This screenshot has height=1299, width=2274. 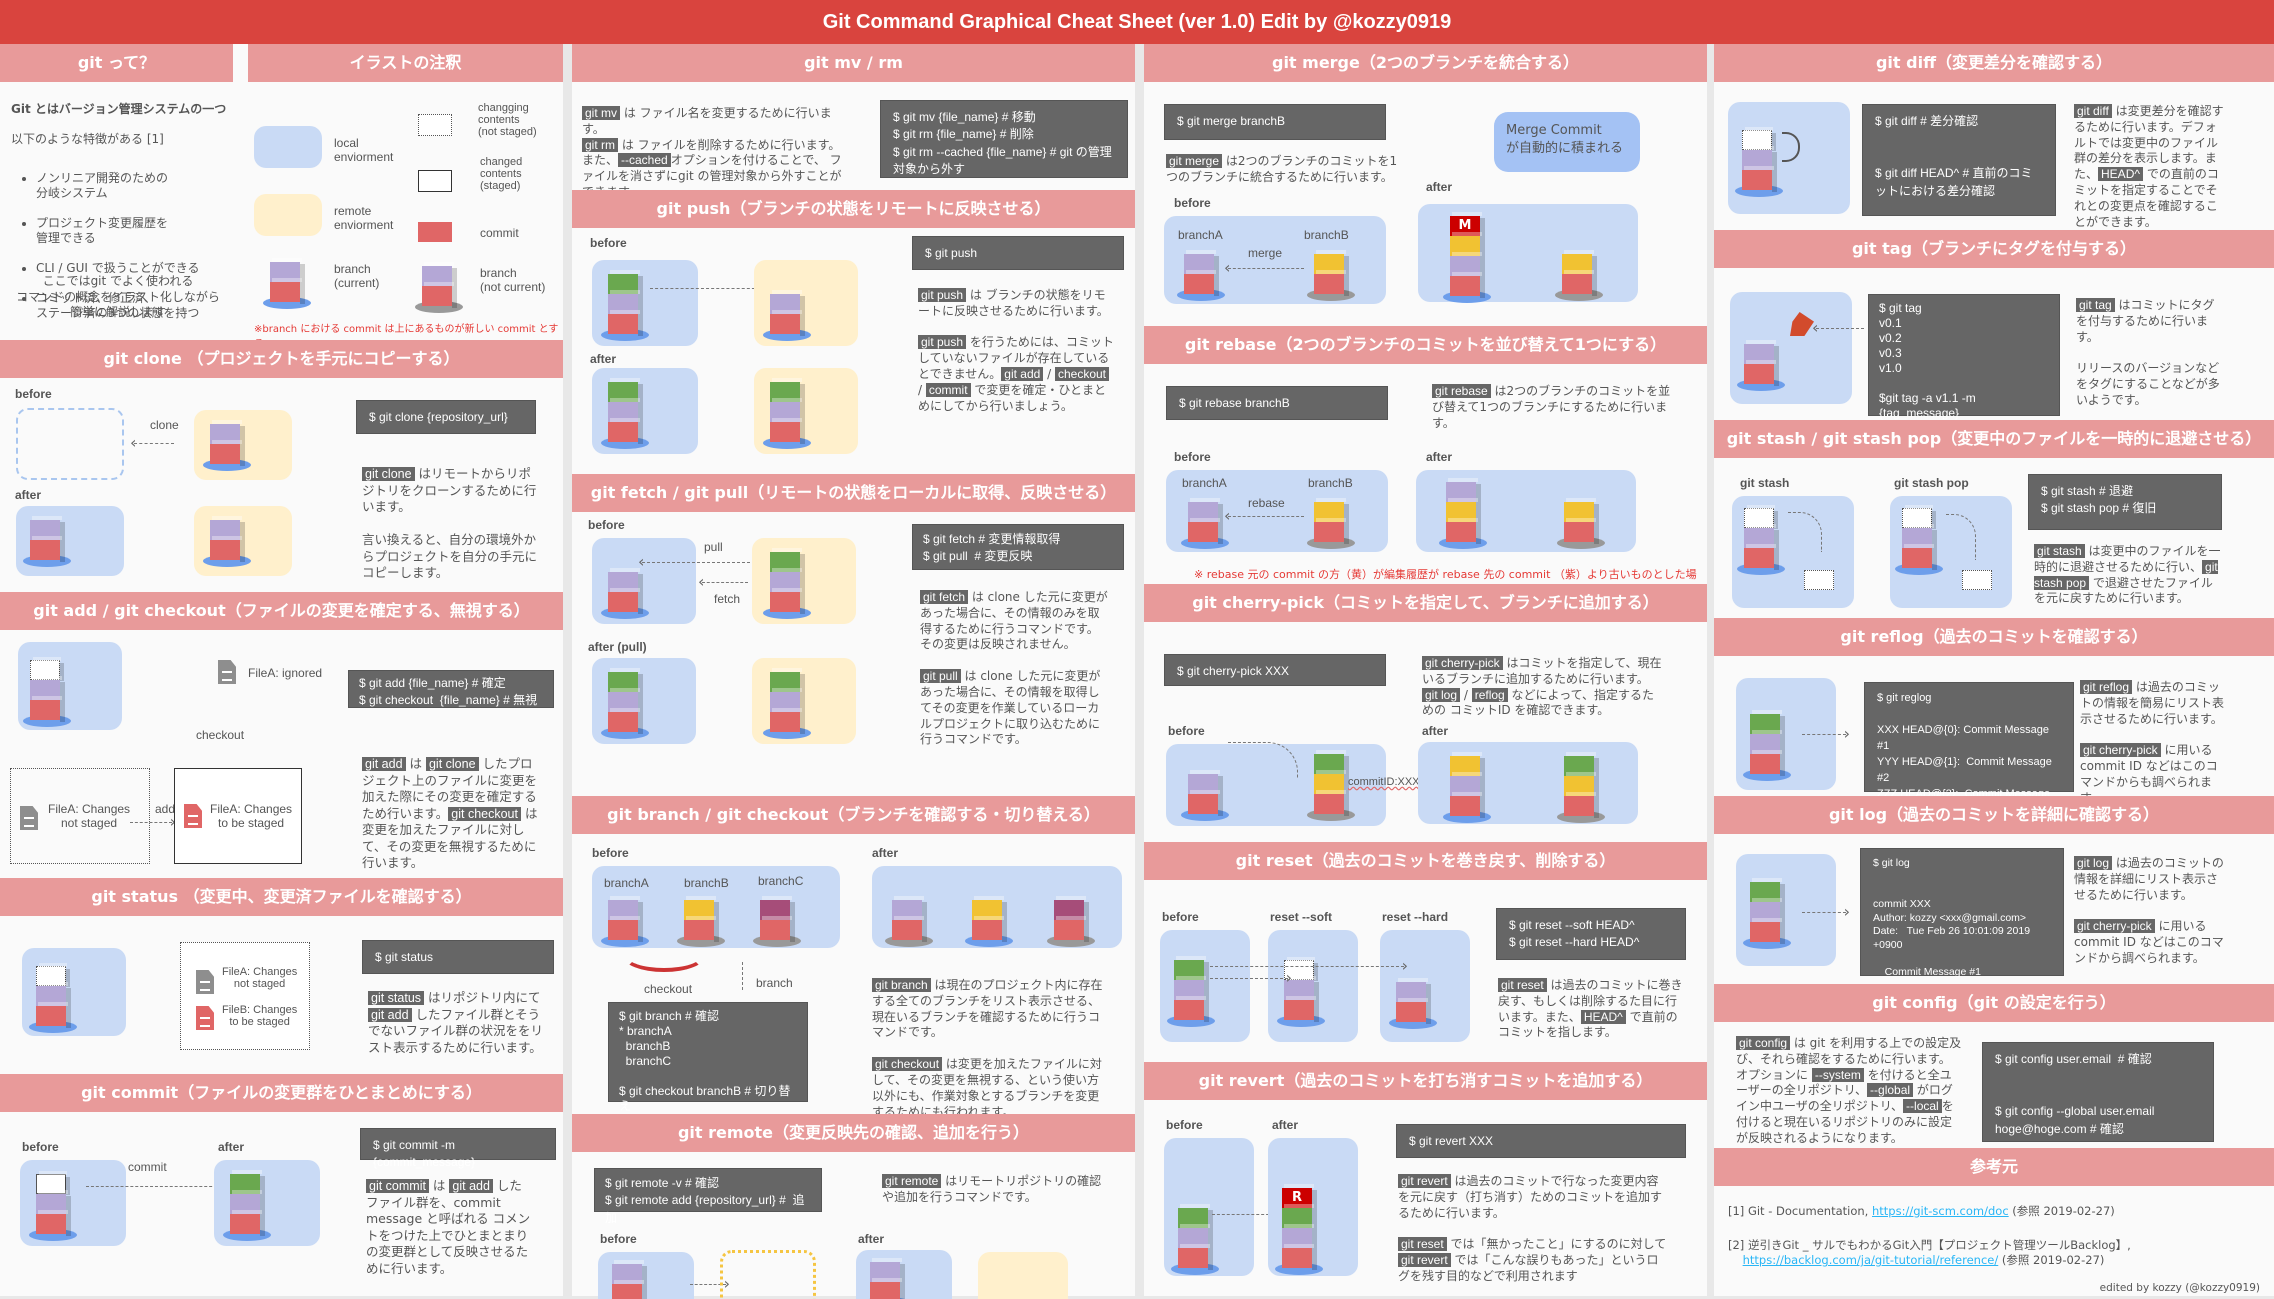 What do you see at coordinates (1994, 815) in the screenshot?
I see `section-header: git log（過去のコミットを詳細に確認する）` at bounding box center [1994, 815].